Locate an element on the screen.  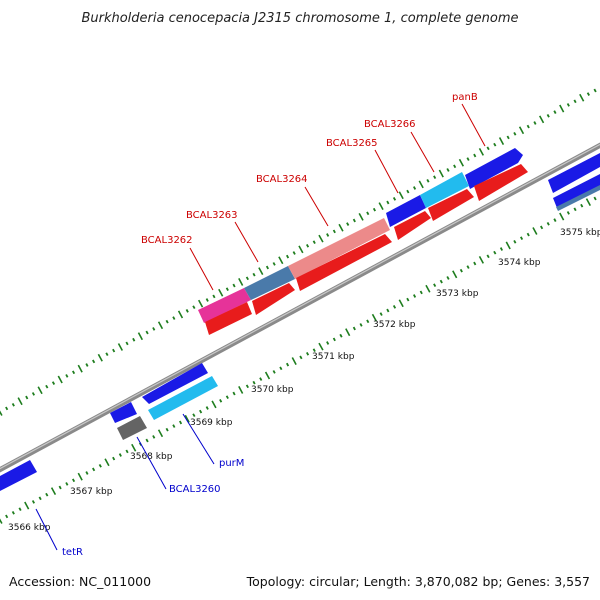
feature-bcal3266-upper is located at coordinates (444, 190).